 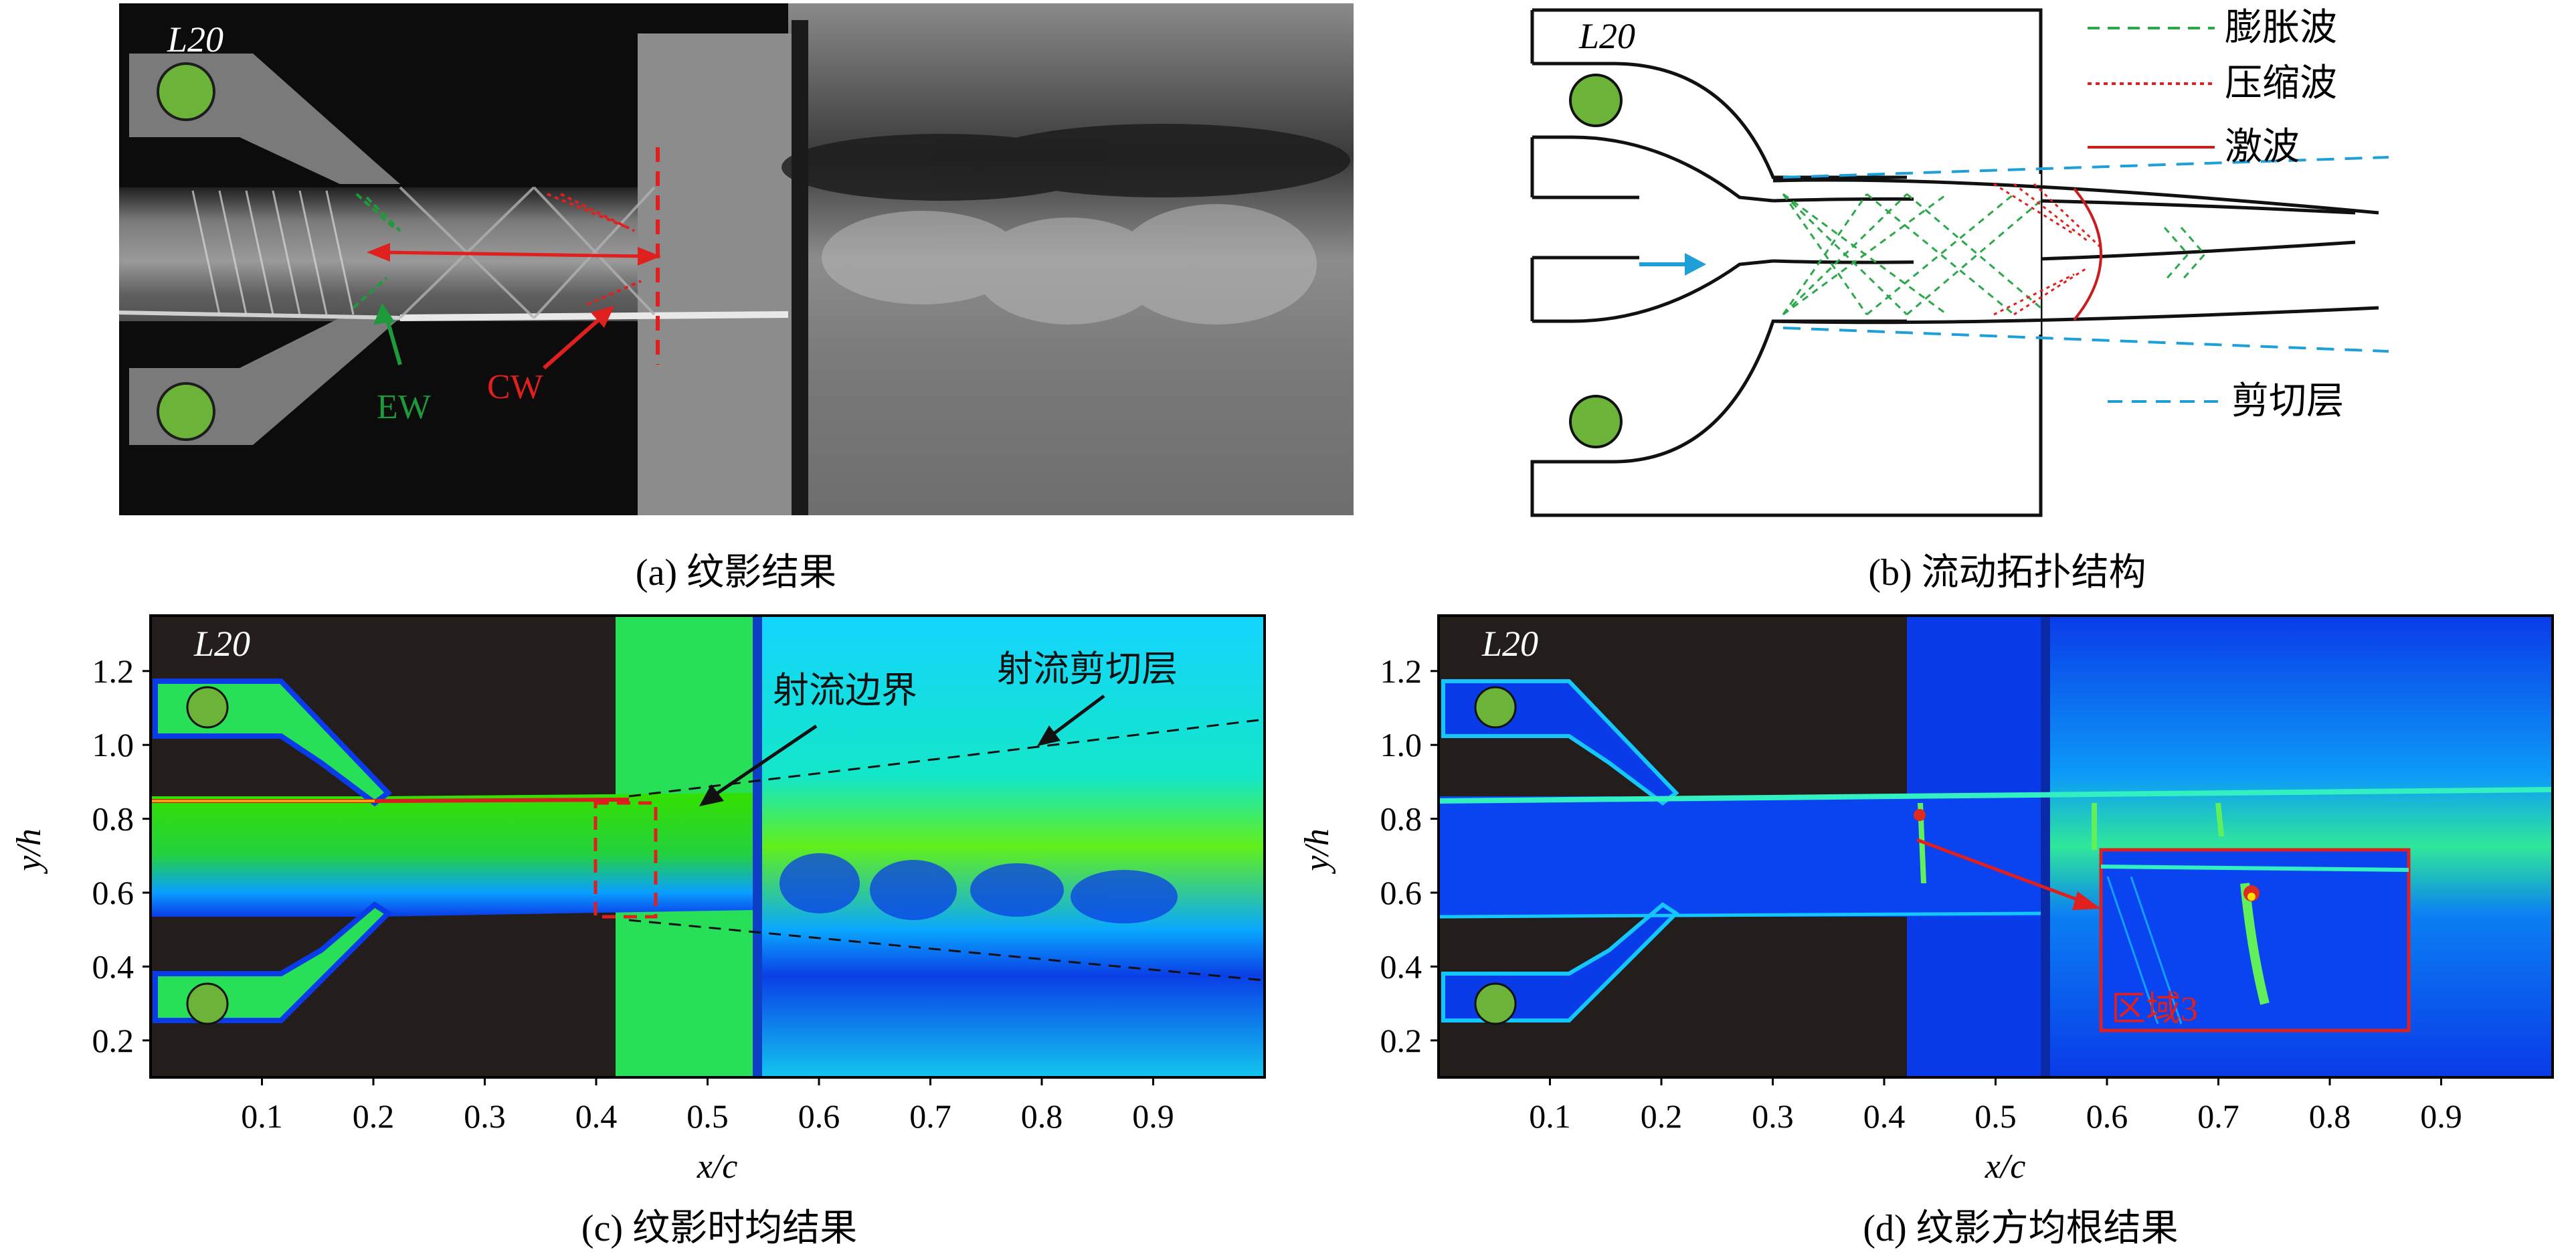 What do you see at coordinates (2154, 1010) in the screenshot?
I see `region-label: 区域3` at bounding box center [2154, 1010].